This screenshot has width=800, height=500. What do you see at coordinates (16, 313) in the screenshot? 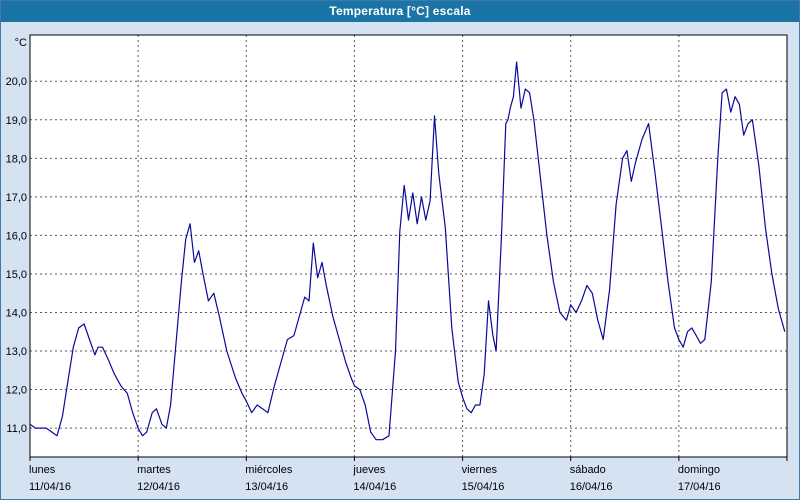
I see `y-tick-label: 14,0` at bounding box center [16, 313].